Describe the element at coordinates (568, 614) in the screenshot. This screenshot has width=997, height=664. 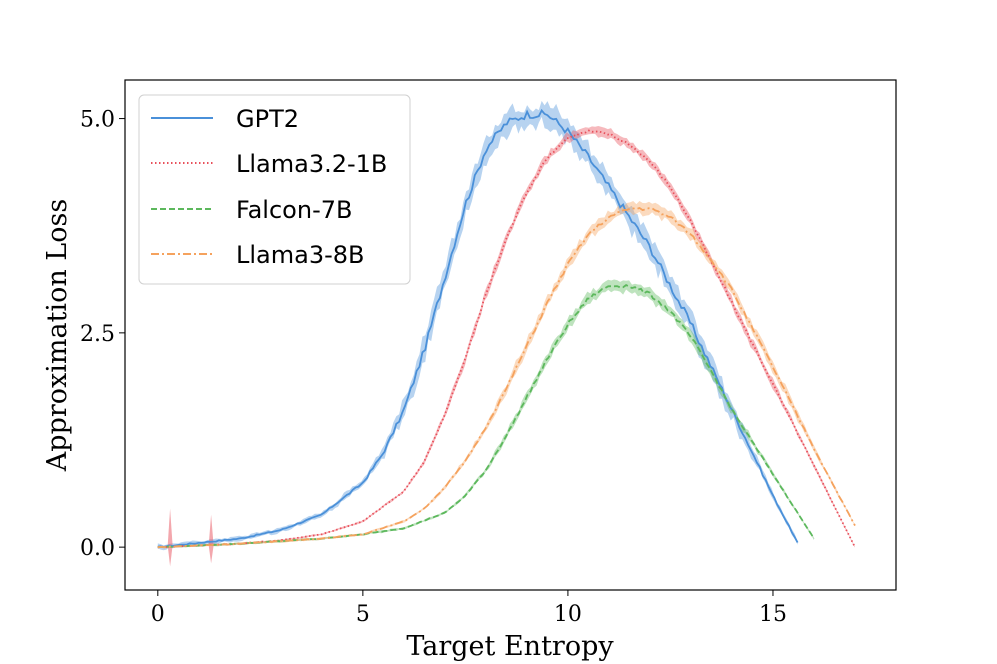
I see `x-tick-label: 10` at that location.